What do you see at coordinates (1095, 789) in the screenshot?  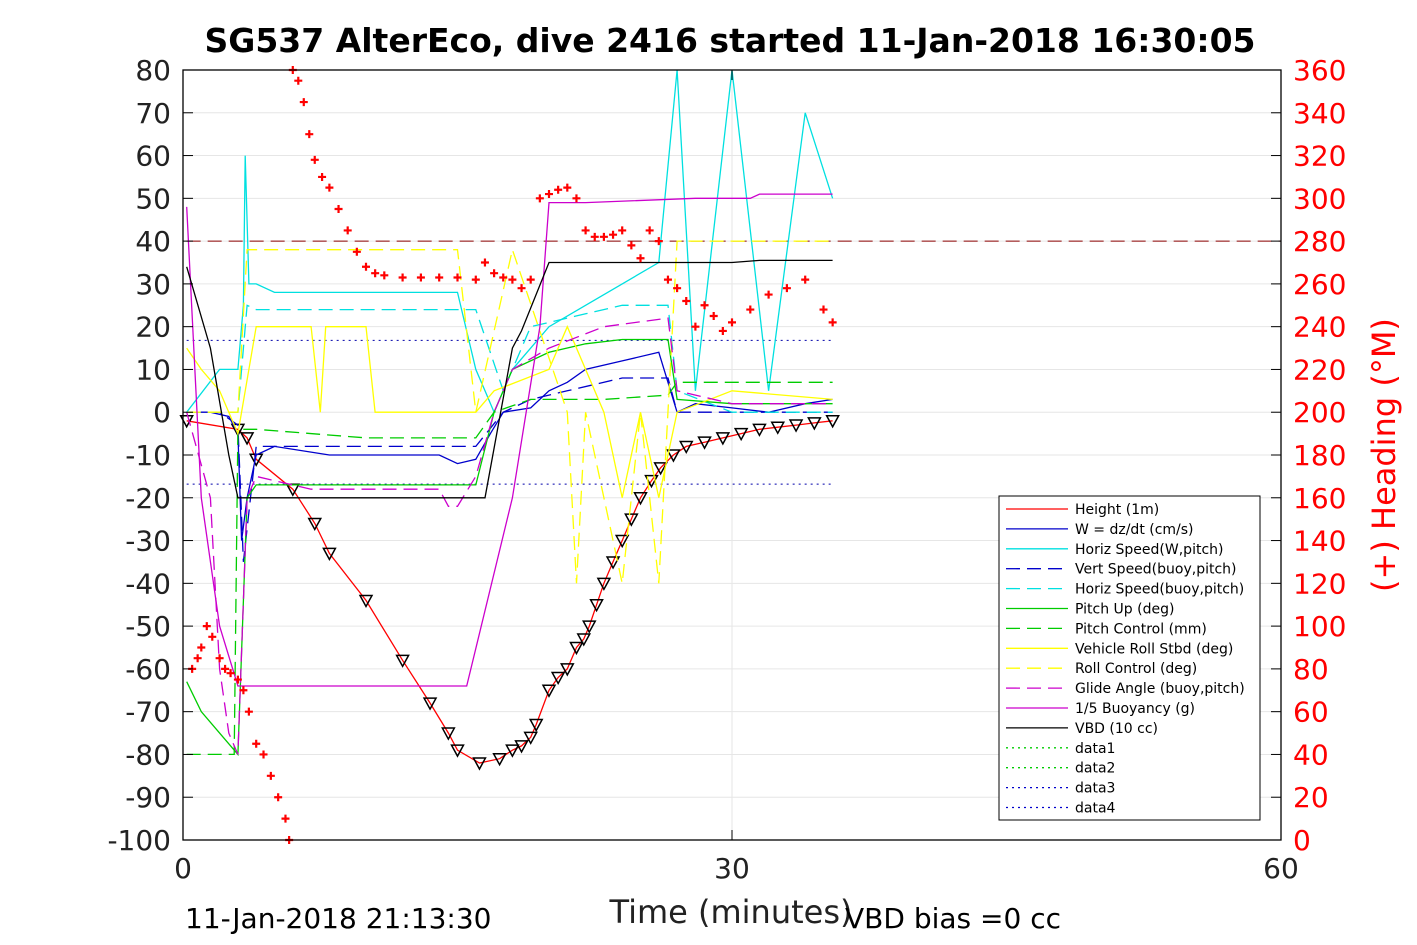 I see `legend-label: data3` at bounding box center [1095, 789].